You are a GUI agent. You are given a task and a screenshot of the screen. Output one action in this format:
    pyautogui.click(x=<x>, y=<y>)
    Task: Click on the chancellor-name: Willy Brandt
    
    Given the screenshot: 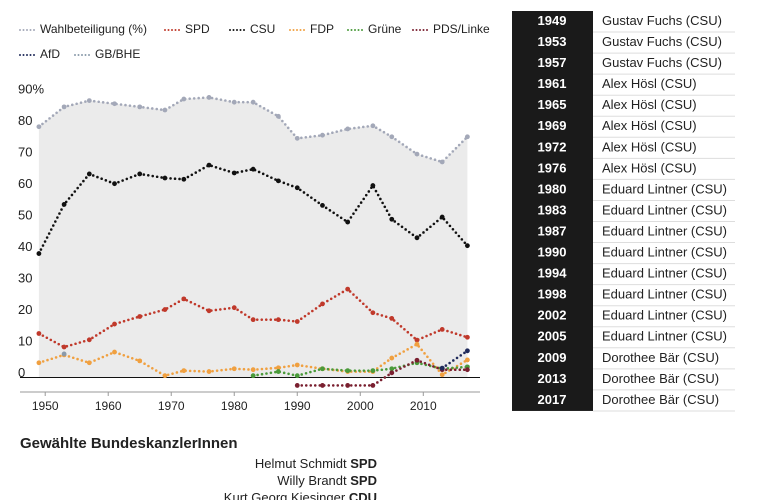 What is the action you would take?
    pyautogui.click(x=312, y=480)
    